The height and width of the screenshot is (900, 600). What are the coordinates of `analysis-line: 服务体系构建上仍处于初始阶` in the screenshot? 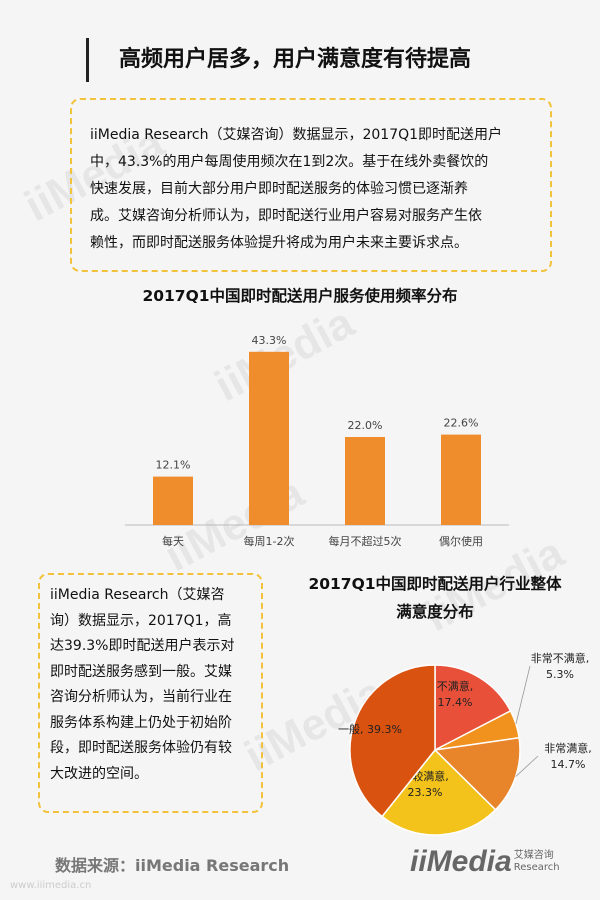 It's located at (141, 722).